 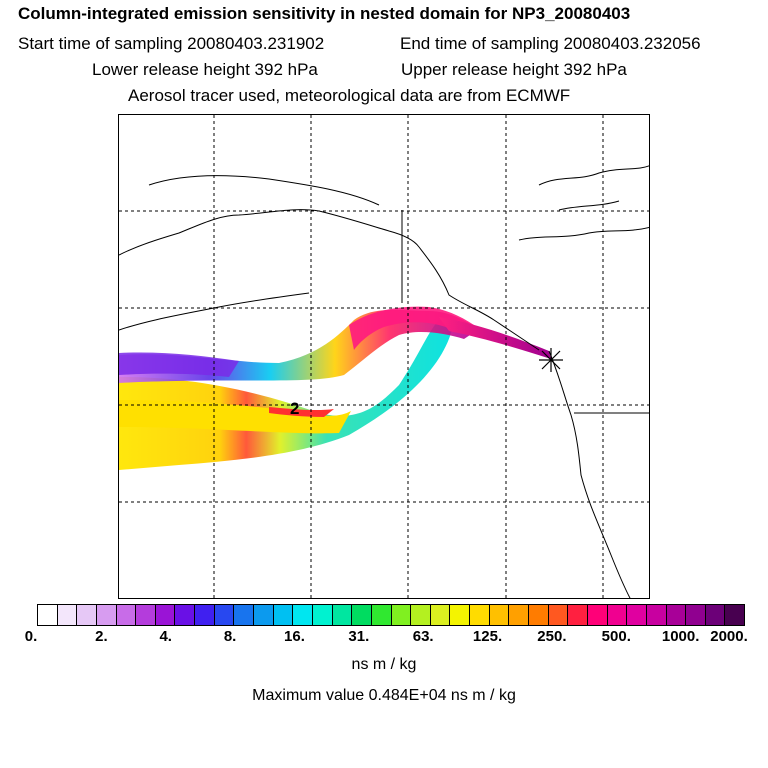 I want to click on colorbar-tick-label: 63., so click(x=423, y=636).